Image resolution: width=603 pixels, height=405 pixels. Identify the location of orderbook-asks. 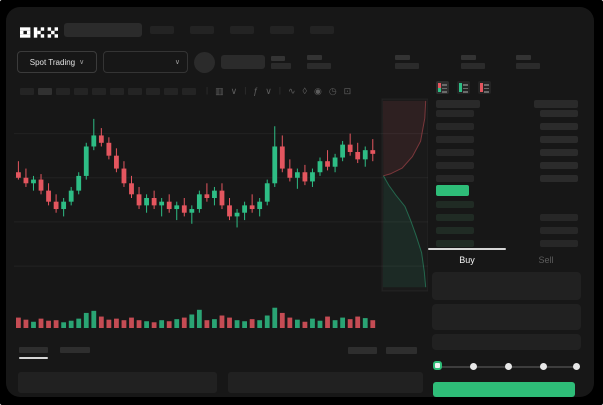
(507, 146).